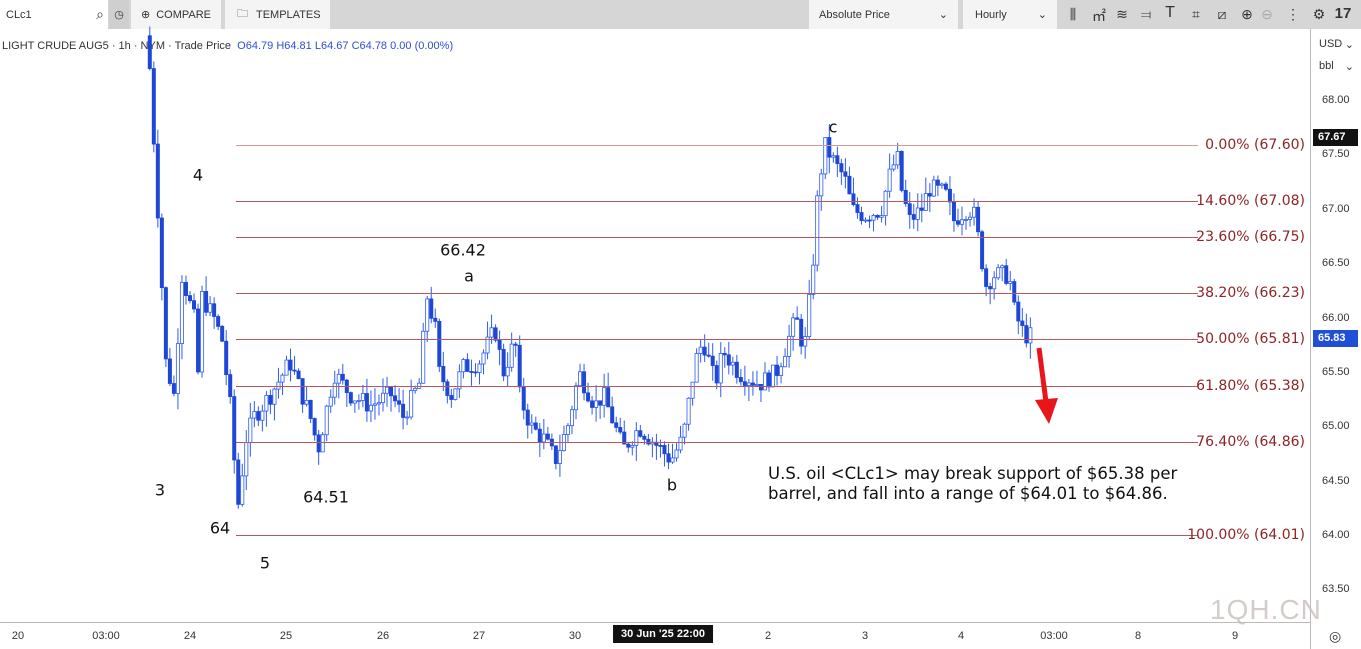 Image resolution: width=1361 pixels, height=649 pixels. I want to click on rectangle-icon: ⌗, so click(1196, 14).